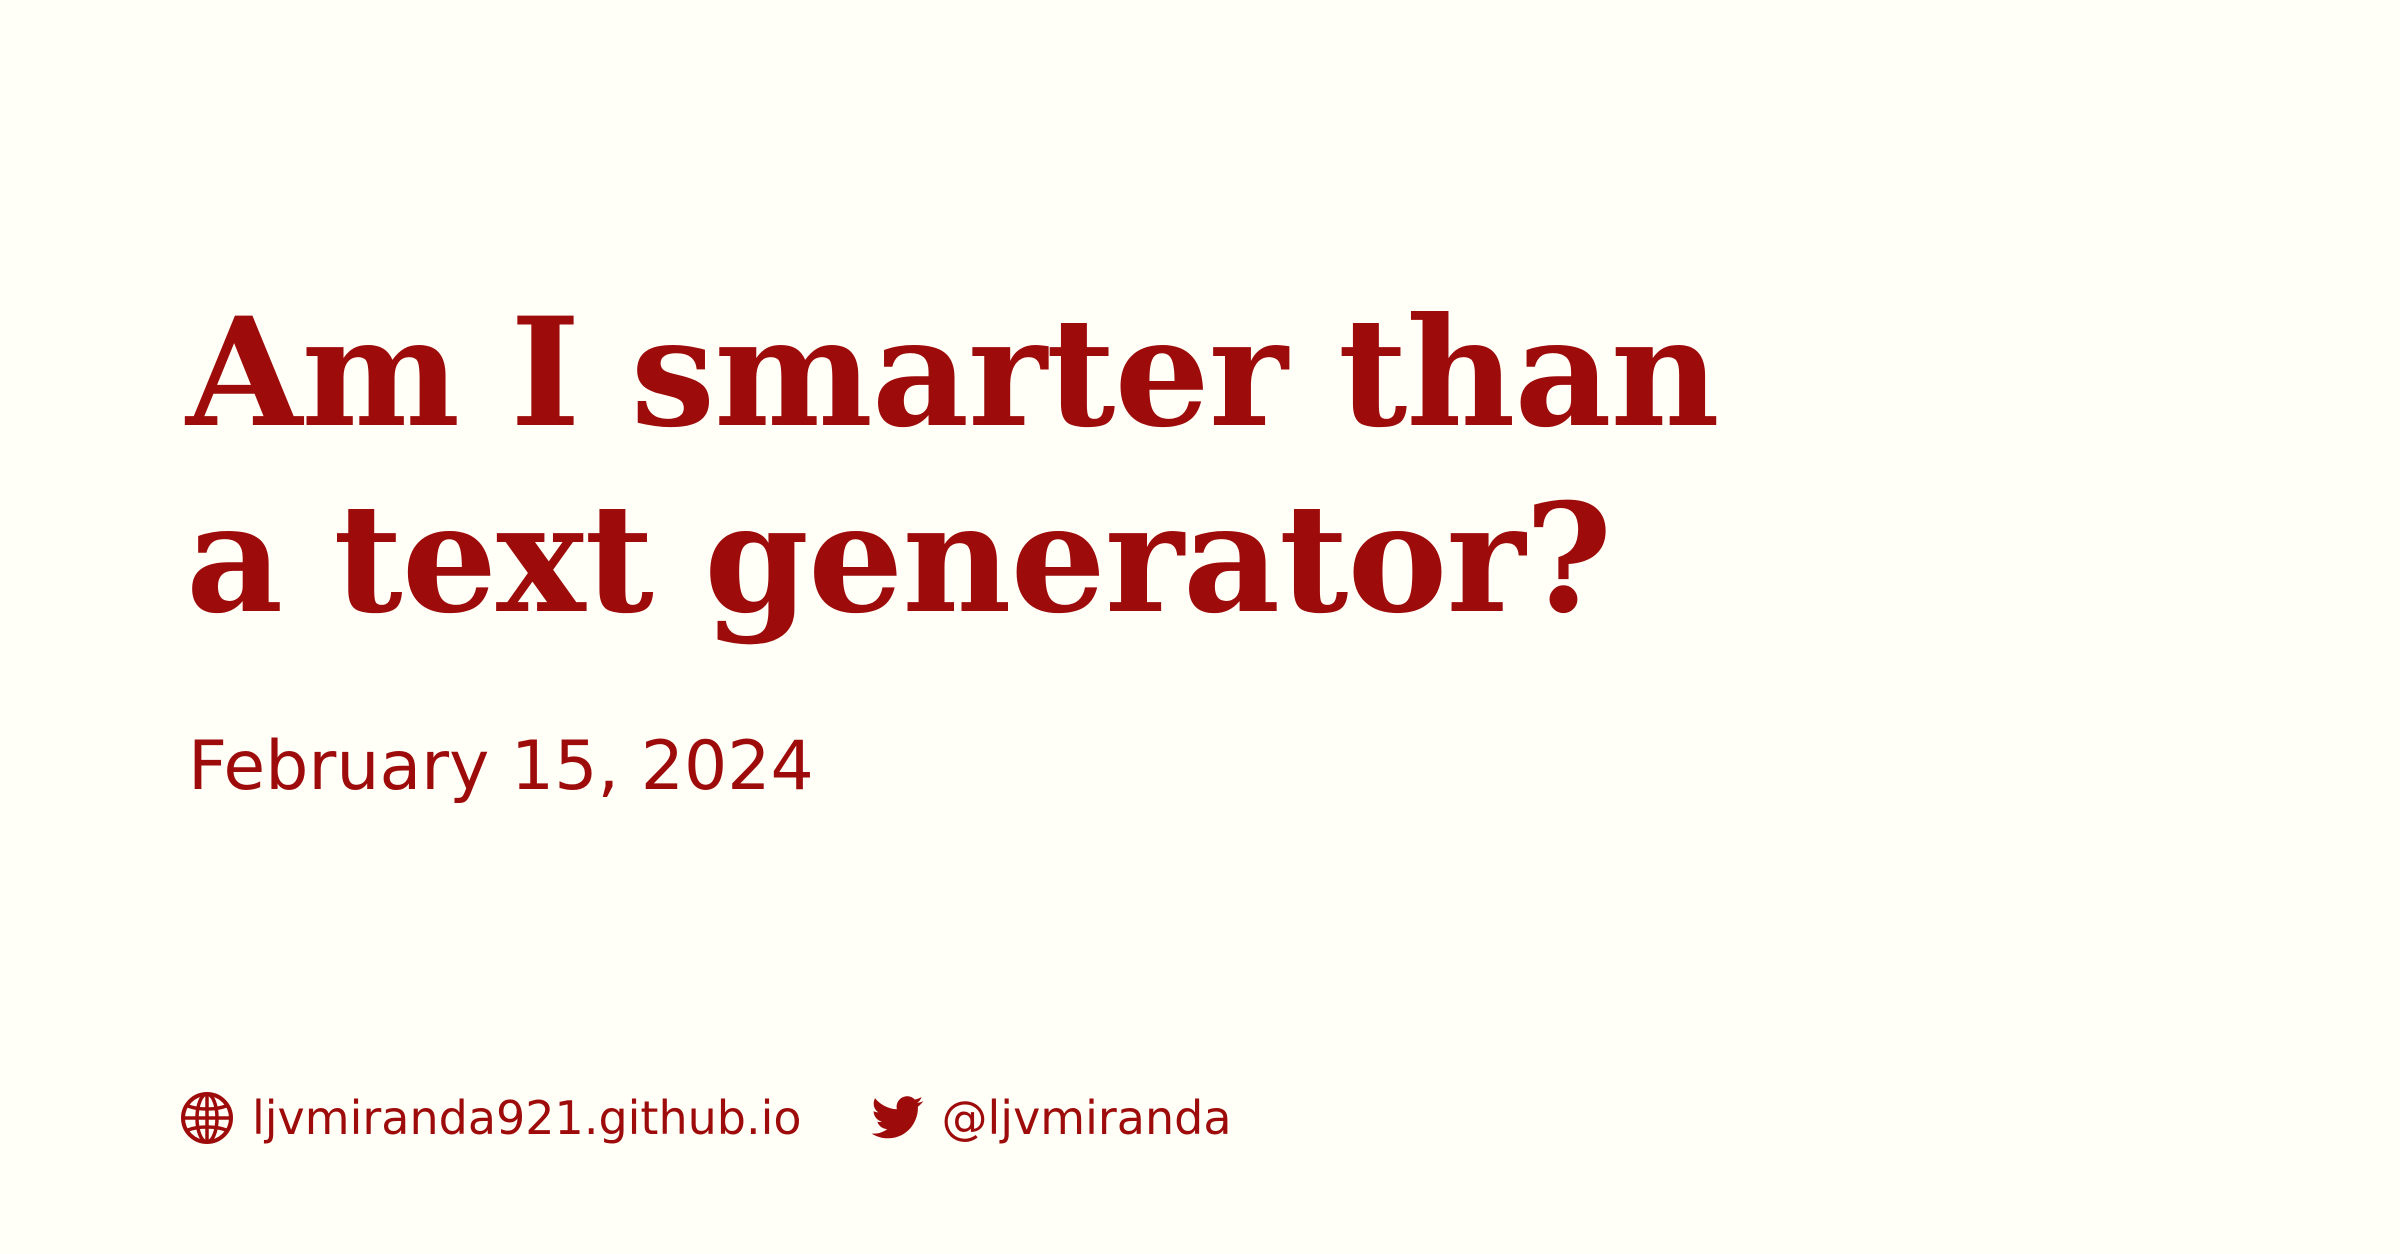 This screenshot has height=1254, width=2400. I want to click on twitter-icon, so click(897, 1118).